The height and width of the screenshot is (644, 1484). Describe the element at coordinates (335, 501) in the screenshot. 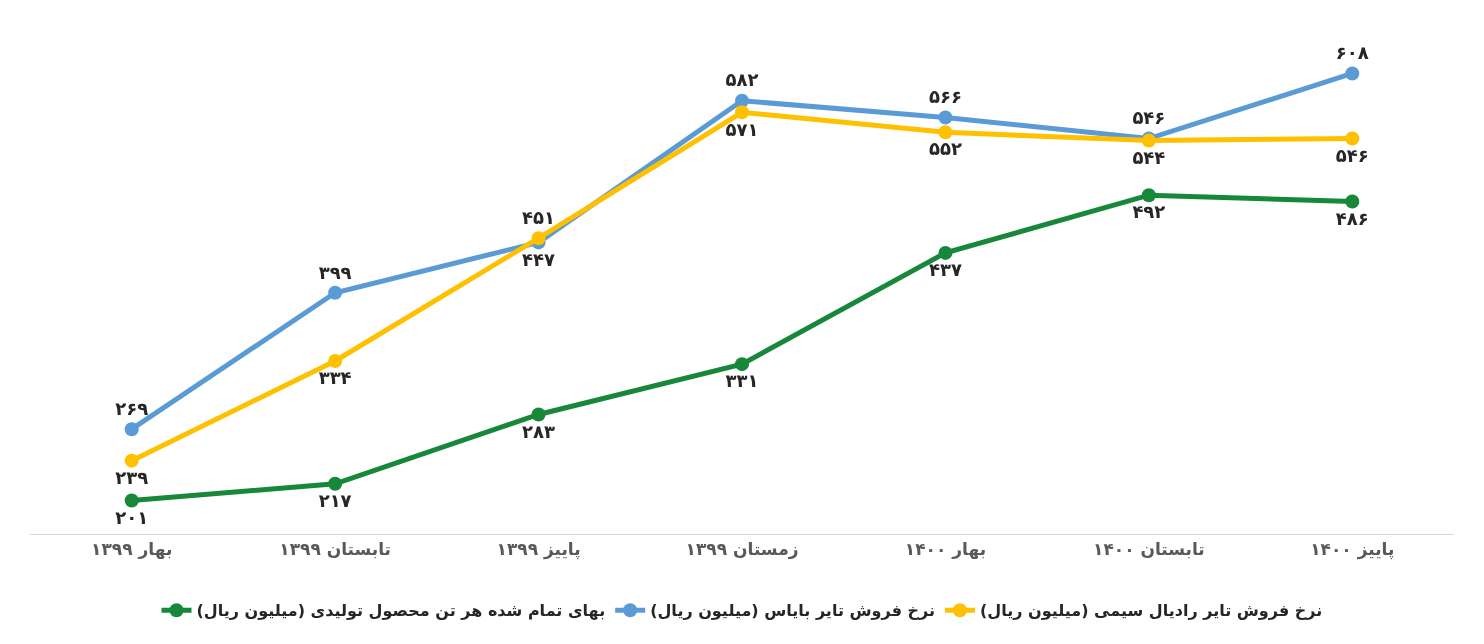

I see `data-label: ۲۱۷` at that location.